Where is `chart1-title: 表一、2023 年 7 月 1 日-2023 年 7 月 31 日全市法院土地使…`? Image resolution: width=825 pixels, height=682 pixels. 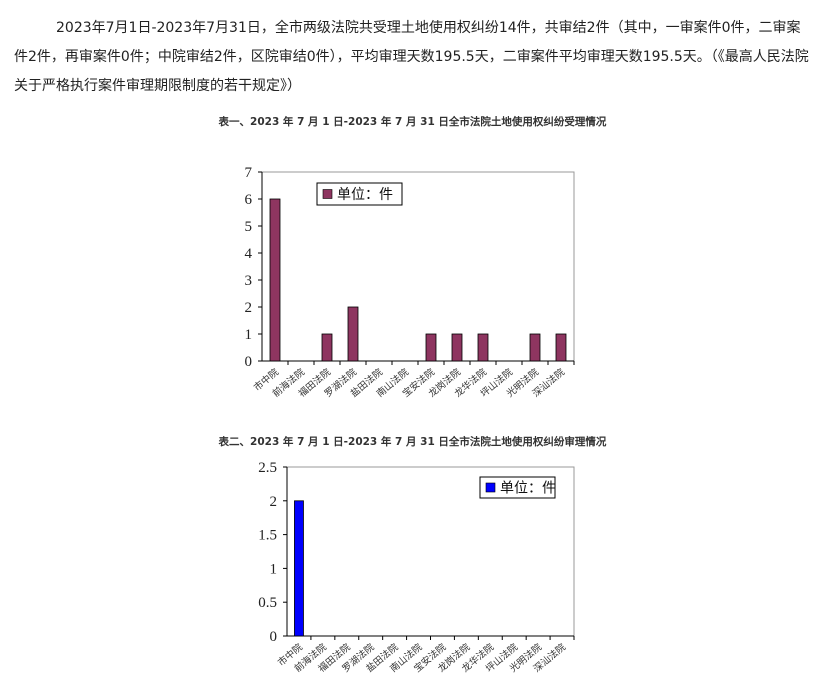 chart1-title: 表一、2023 年 7 月 1 日-2023 年 7 月 31 日全市法院土地使… is located at coordinates (412, 122).